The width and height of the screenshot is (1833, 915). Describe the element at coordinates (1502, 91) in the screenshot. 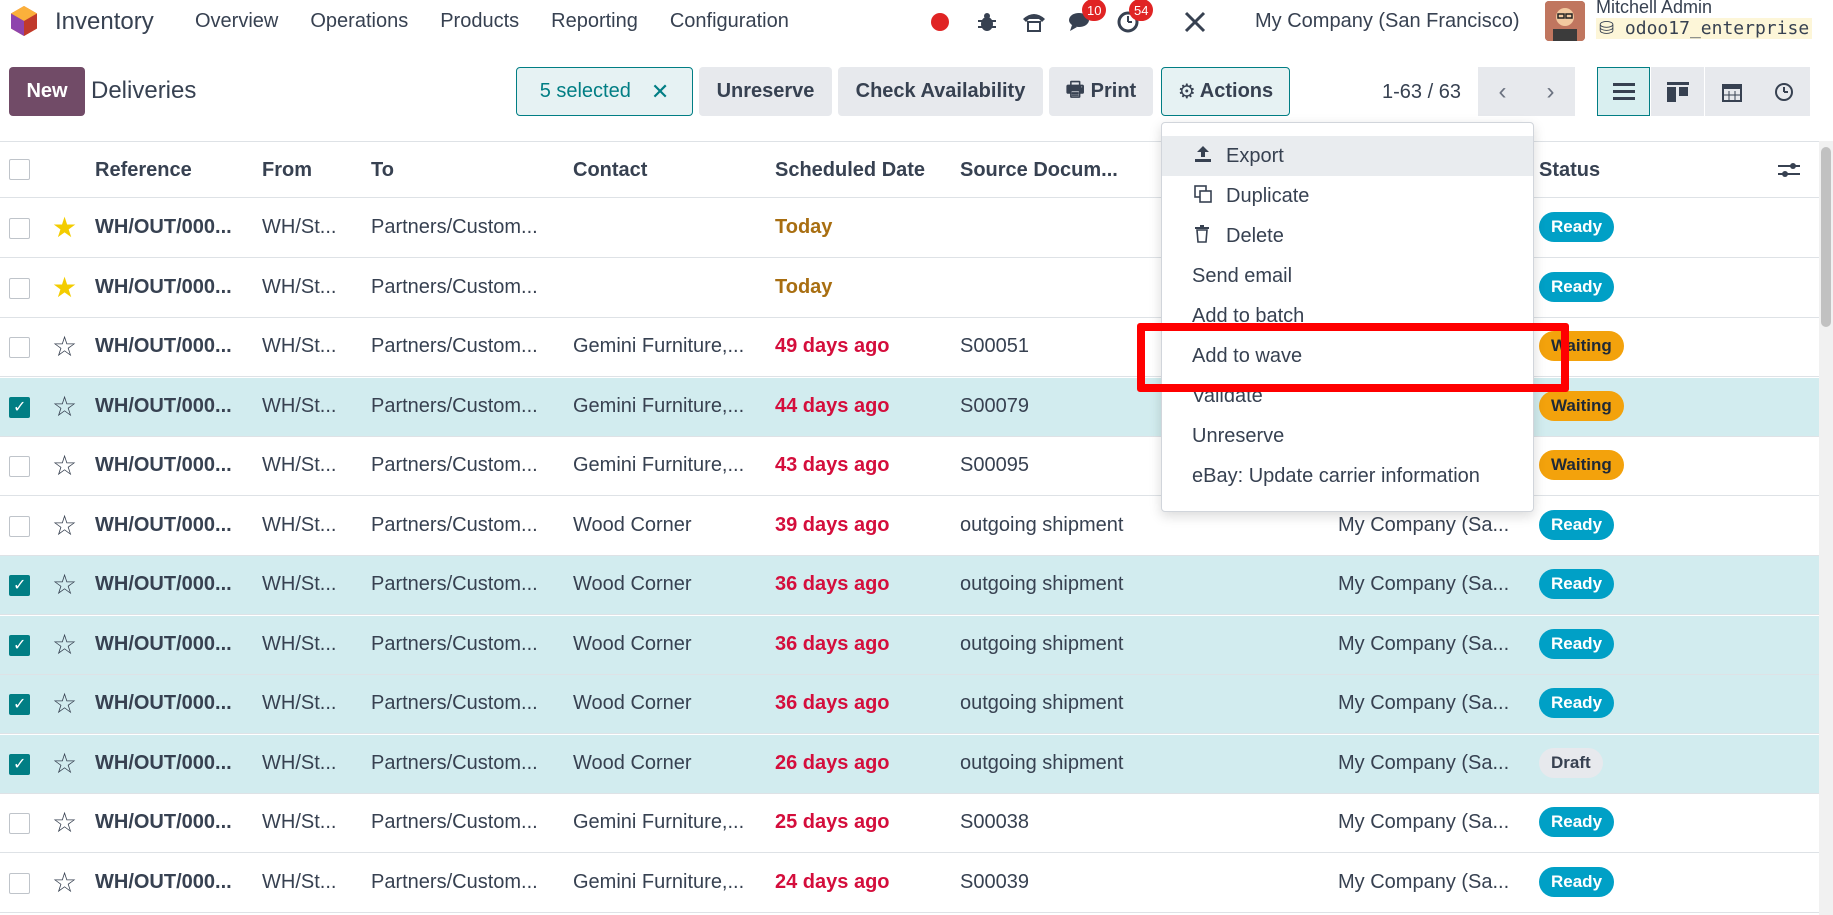

I see `pager-previous-icon: ‹` at that location.